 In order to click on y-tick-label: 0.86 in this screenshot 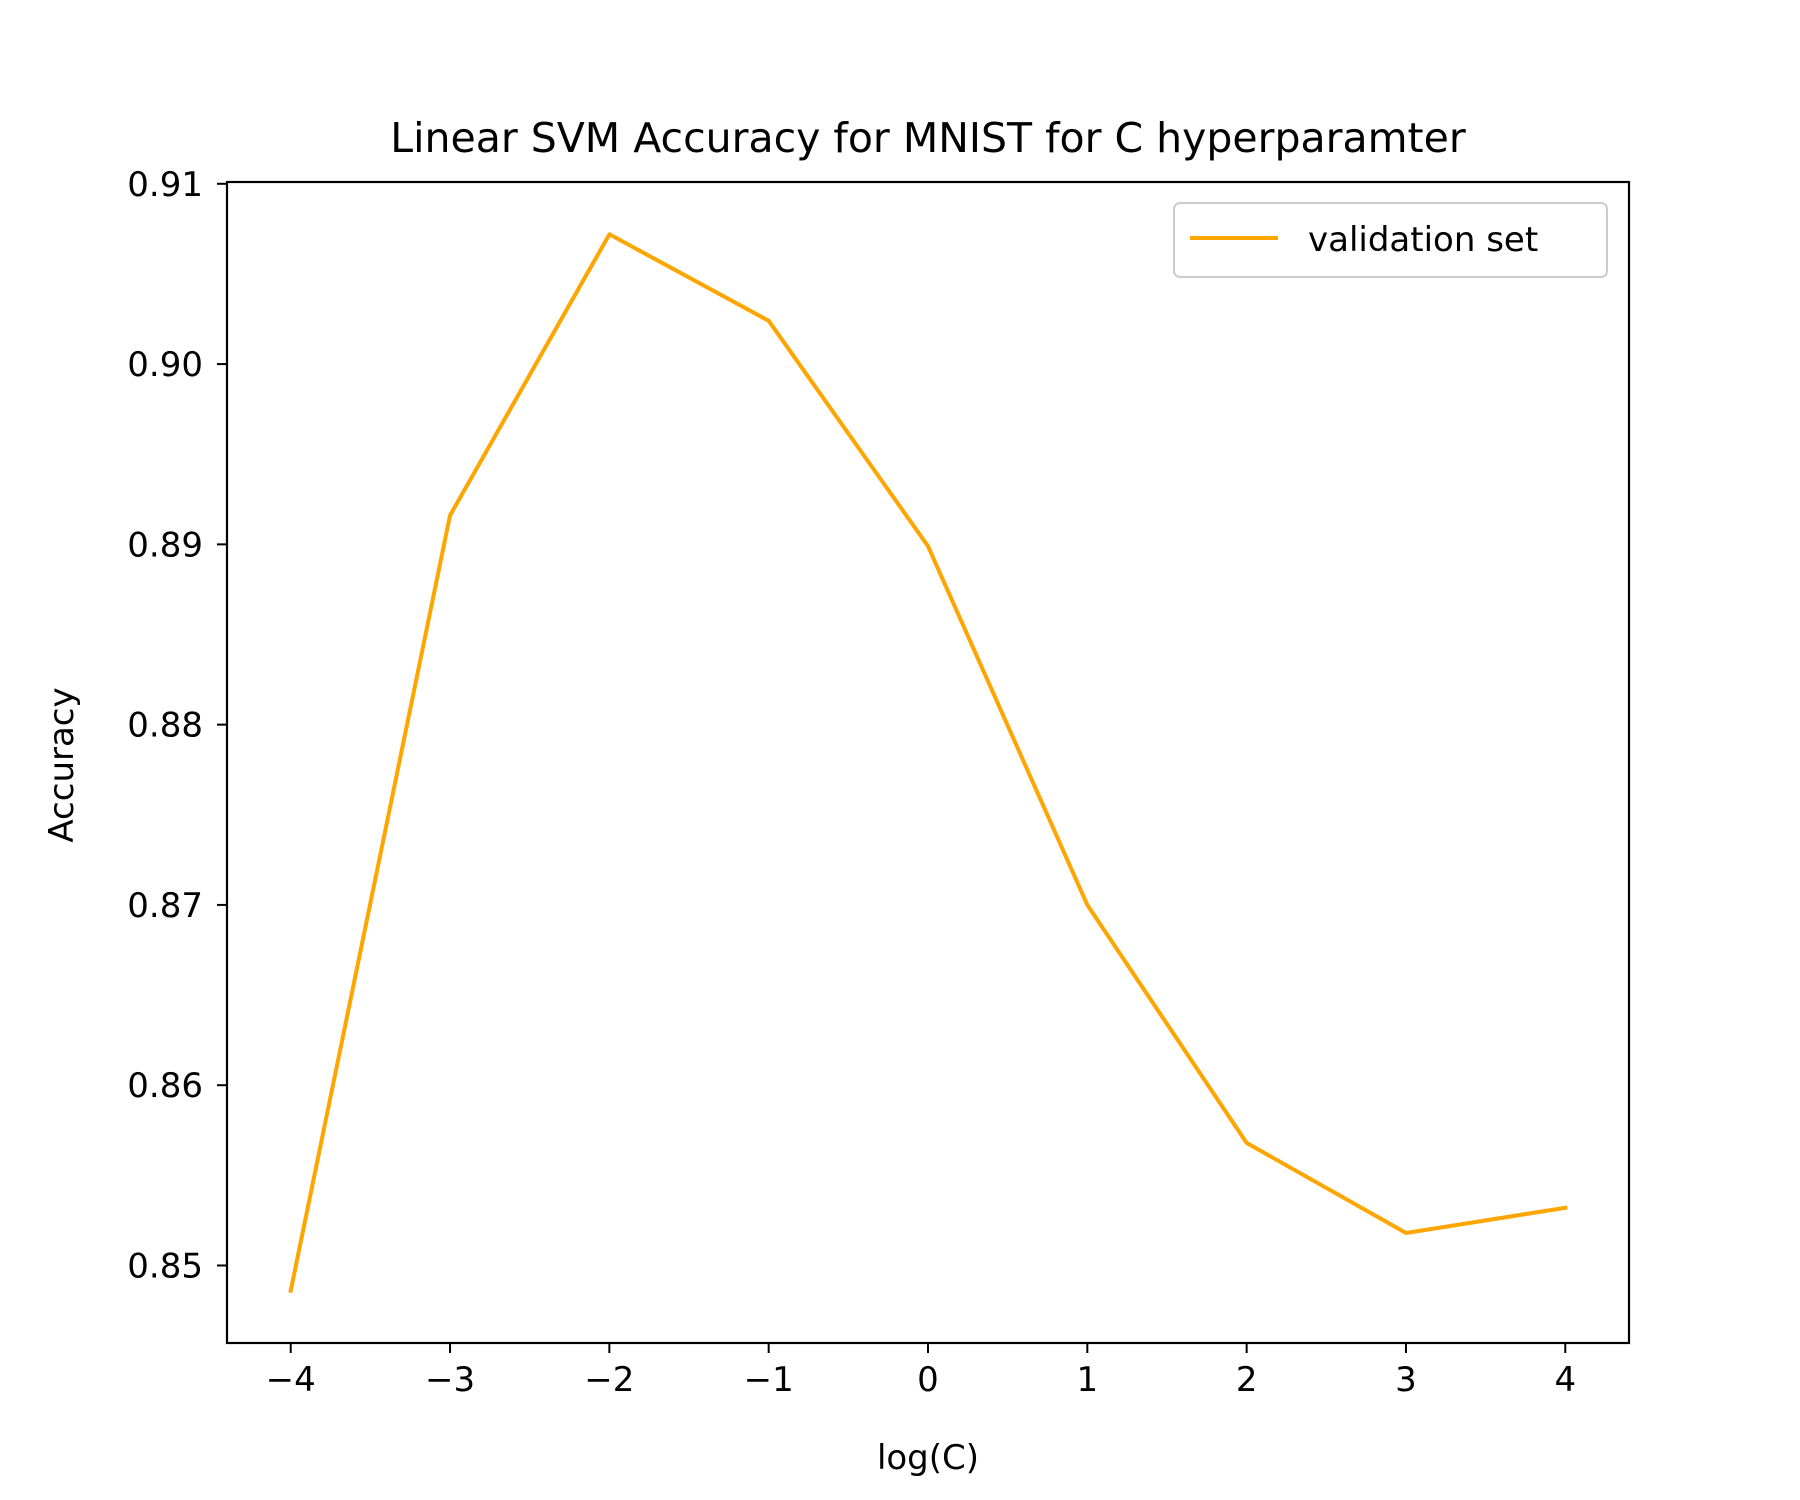, I will do `click(165, 1086)`.